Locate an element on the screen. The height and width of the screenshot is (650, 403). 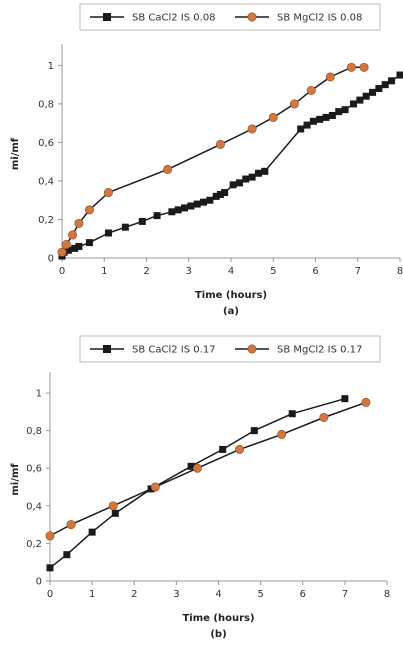
legend-label: SB CaCl2 IS 0.17 is located at coordinates (174, 350).